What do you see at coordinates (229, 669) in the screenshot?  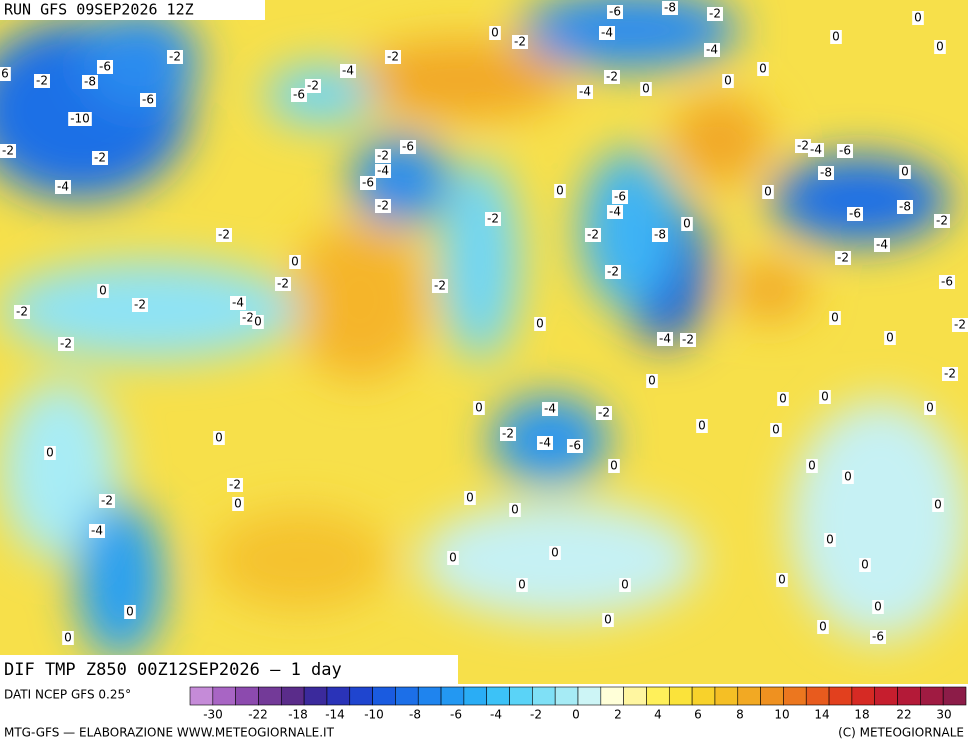 I see `title-box` at bounding box center [229, 669].